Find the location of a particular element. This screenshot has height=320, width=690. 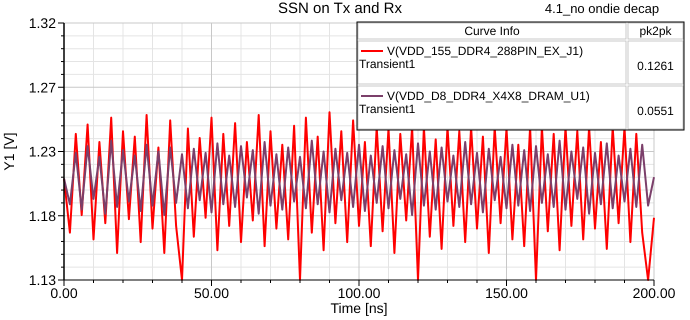

y-tick-label: 1.13 is located at coordinates (42, 280).